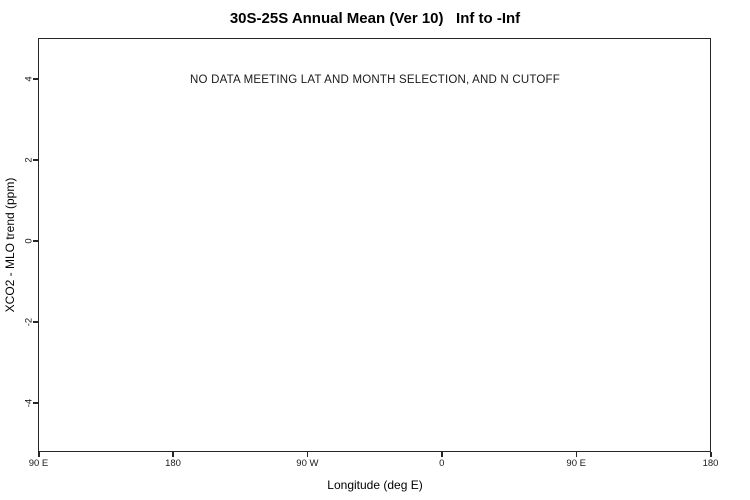 The height and width of the screenshot is (500, 750). I want to click on x-axis-title: Longitude (deg E), so click(375, 485).